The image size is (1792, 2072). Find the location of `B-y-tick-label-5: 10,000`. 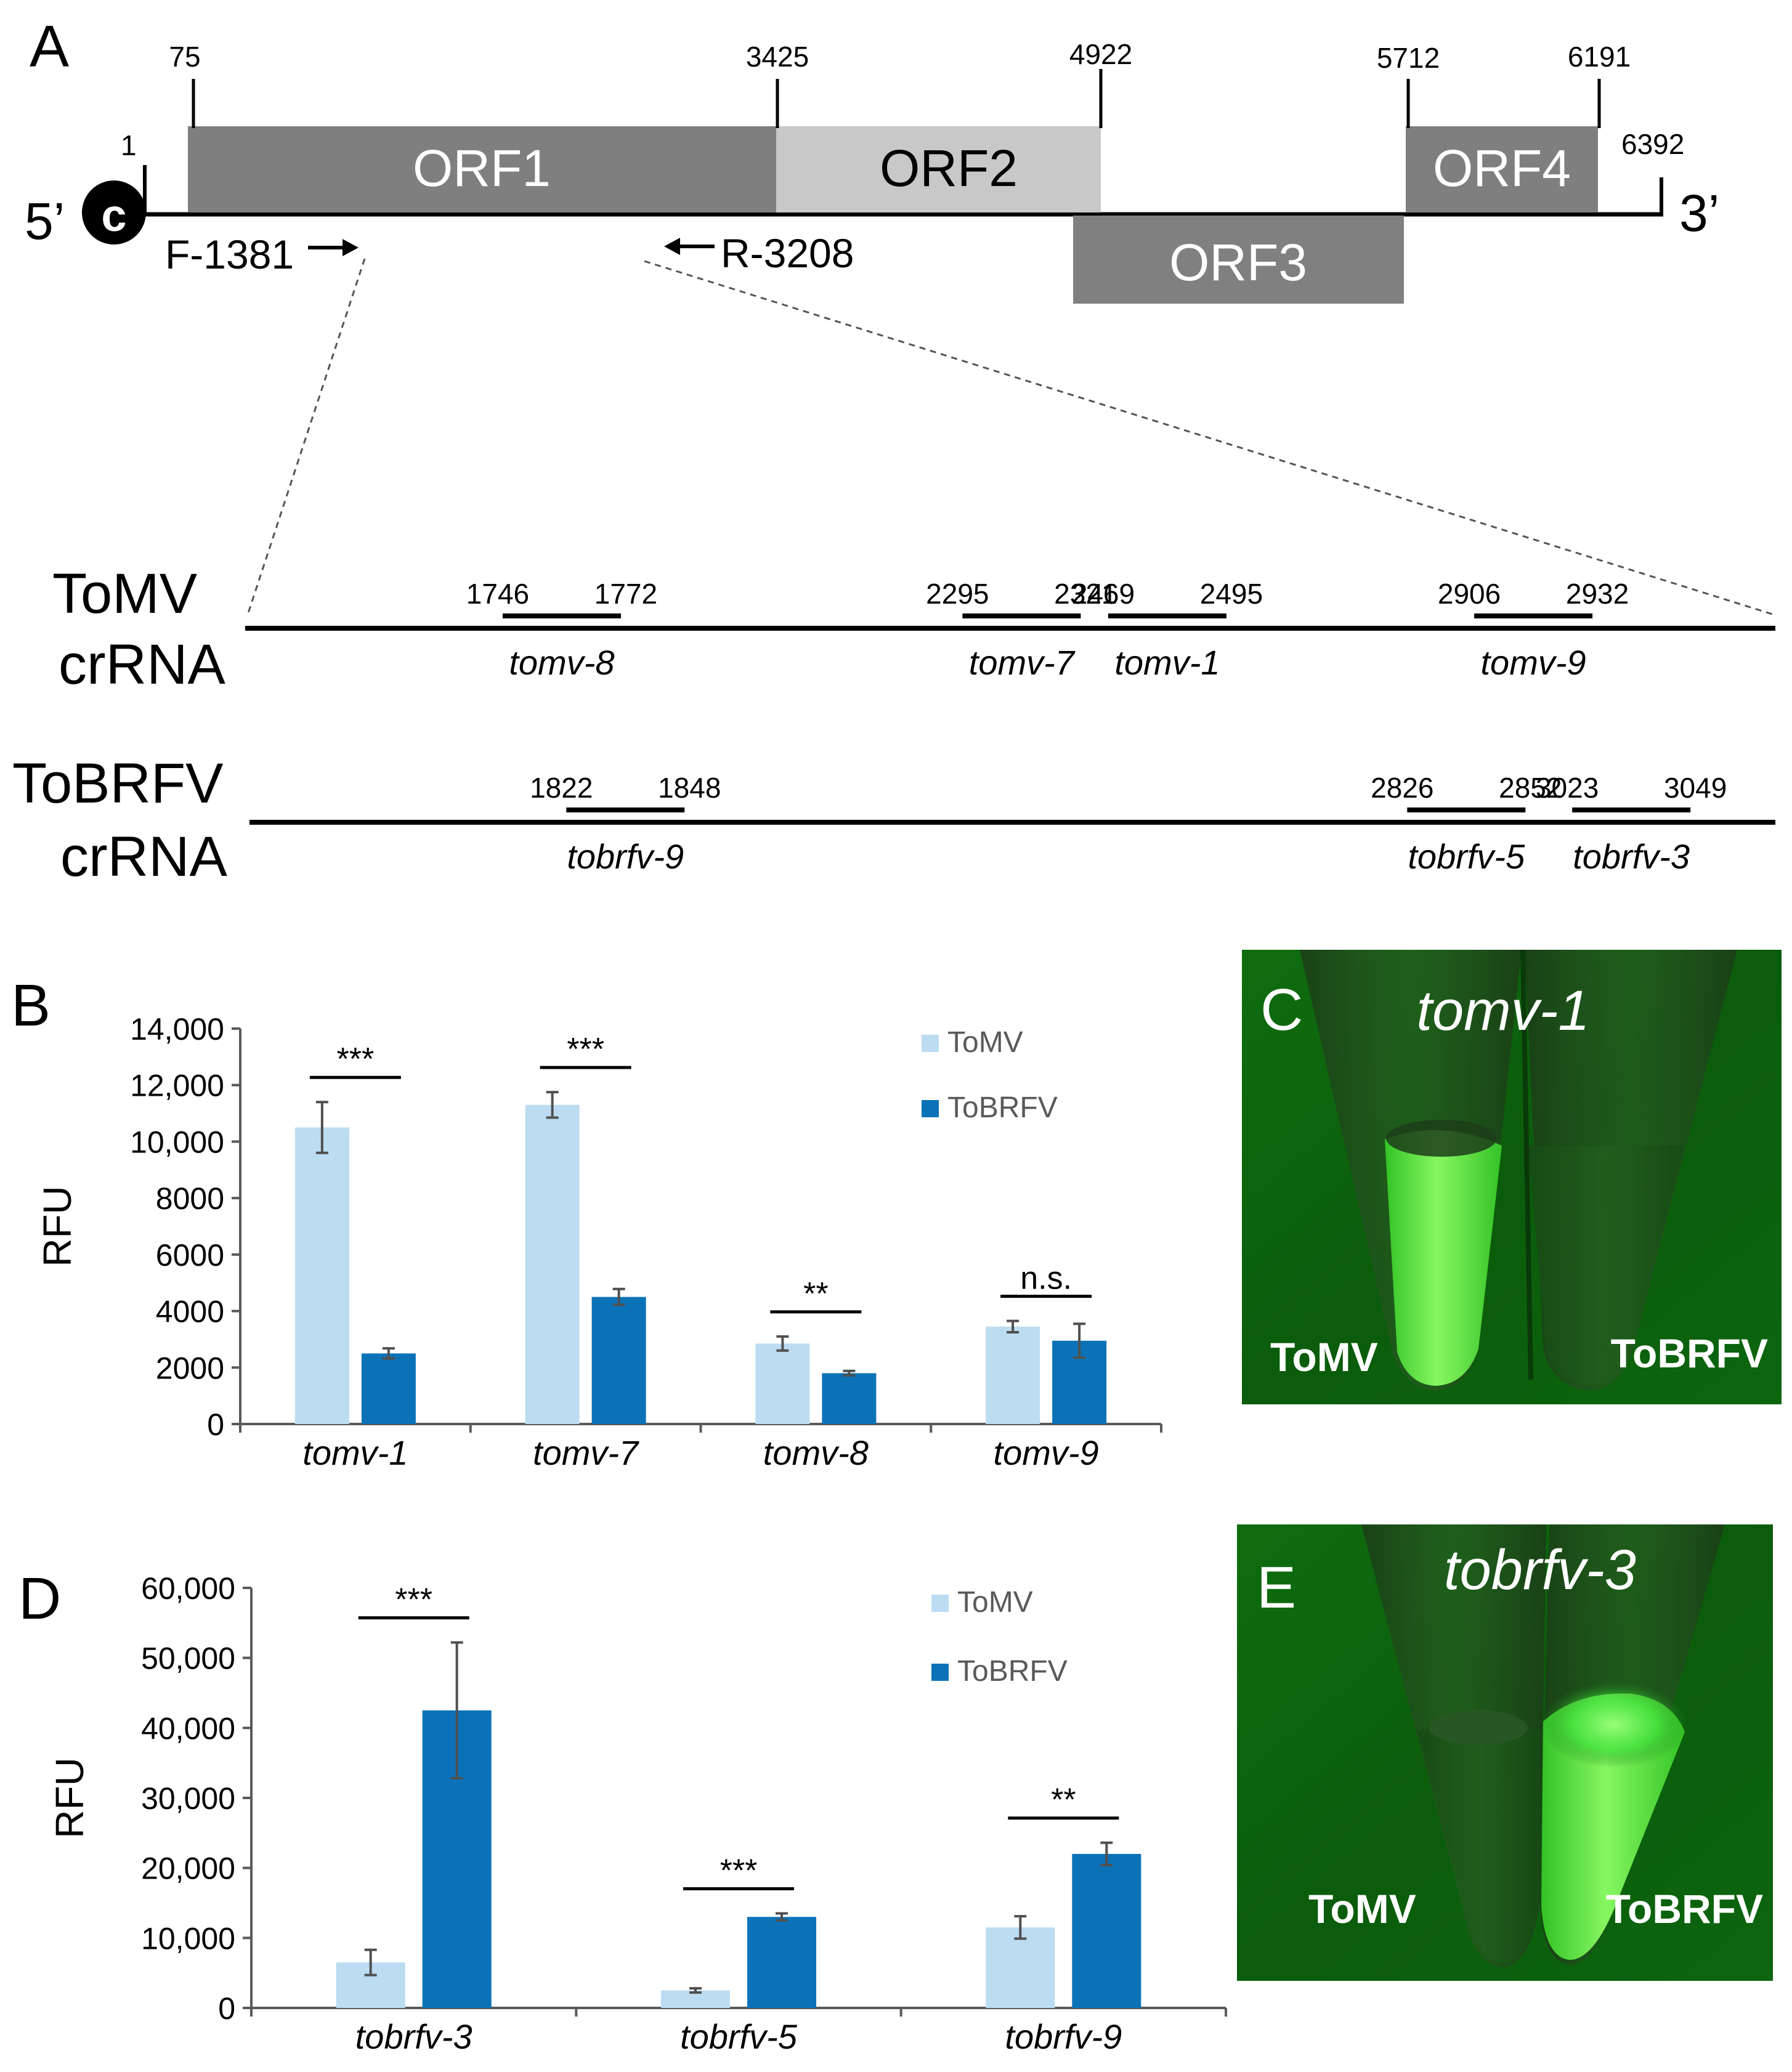

B-y-tick-label-5: 10,000 is located at coordinates (177, 1142).